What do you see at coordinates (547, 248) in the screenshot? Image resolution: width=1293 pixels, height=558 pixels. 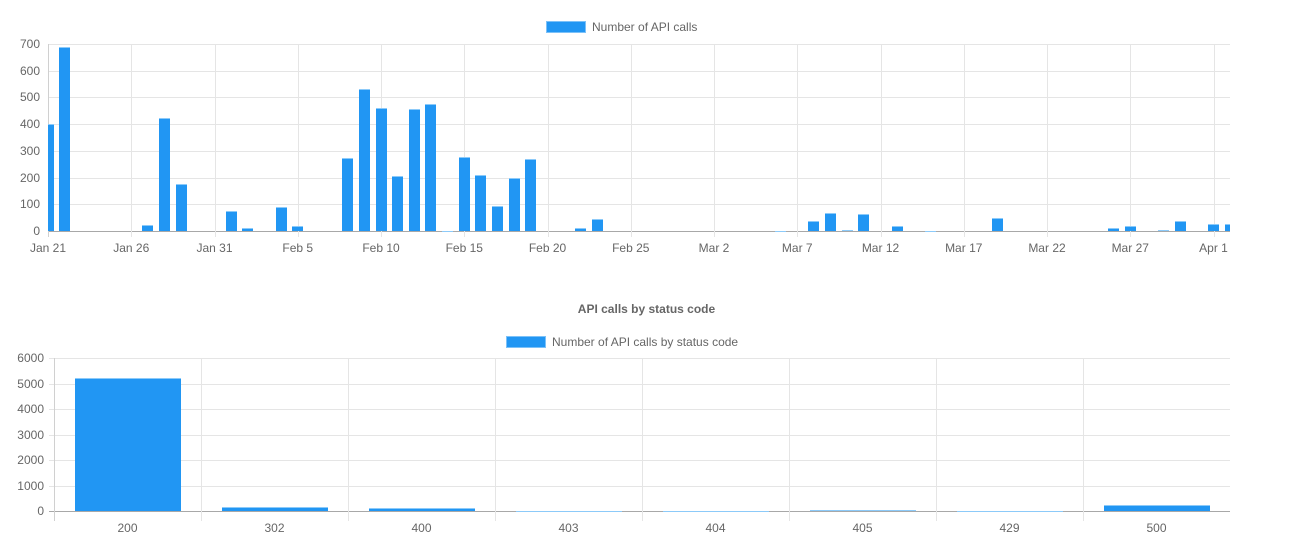 I see `x-tick-label: Feb 20` at bounding box center [547, 248].